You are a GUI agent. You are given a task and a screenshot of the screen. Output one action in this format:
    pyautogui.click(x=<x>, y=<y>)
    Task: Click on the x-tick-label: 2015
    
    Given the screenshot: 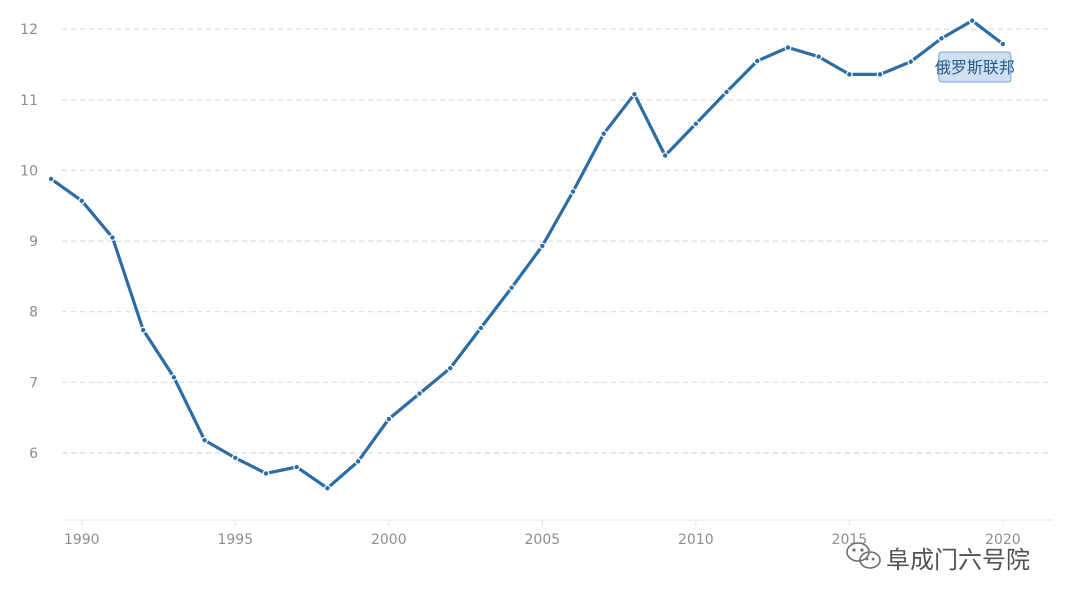 What is the action you would take?
    pyautogui.click(x=850, y=540)
    